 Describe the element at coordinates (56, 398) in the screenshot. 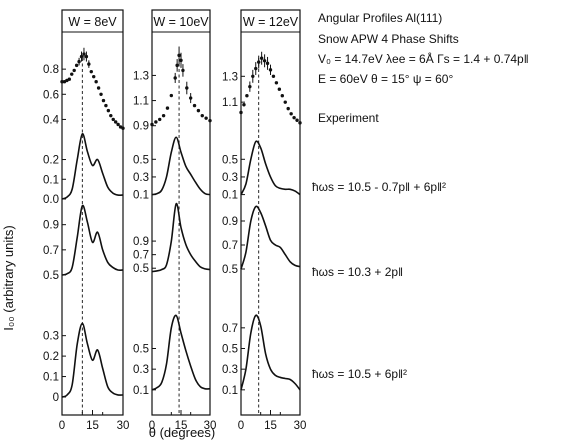

I see `y-tick-label: 0` at that location.